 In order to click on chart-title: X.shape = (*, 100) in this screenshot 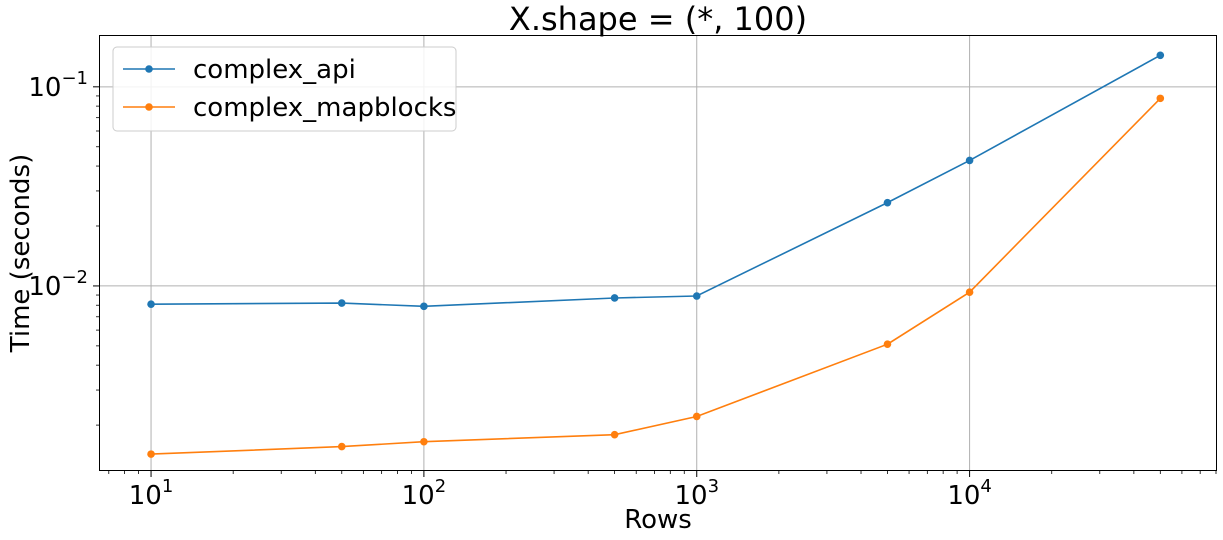, I will do `click(658, 19)`.